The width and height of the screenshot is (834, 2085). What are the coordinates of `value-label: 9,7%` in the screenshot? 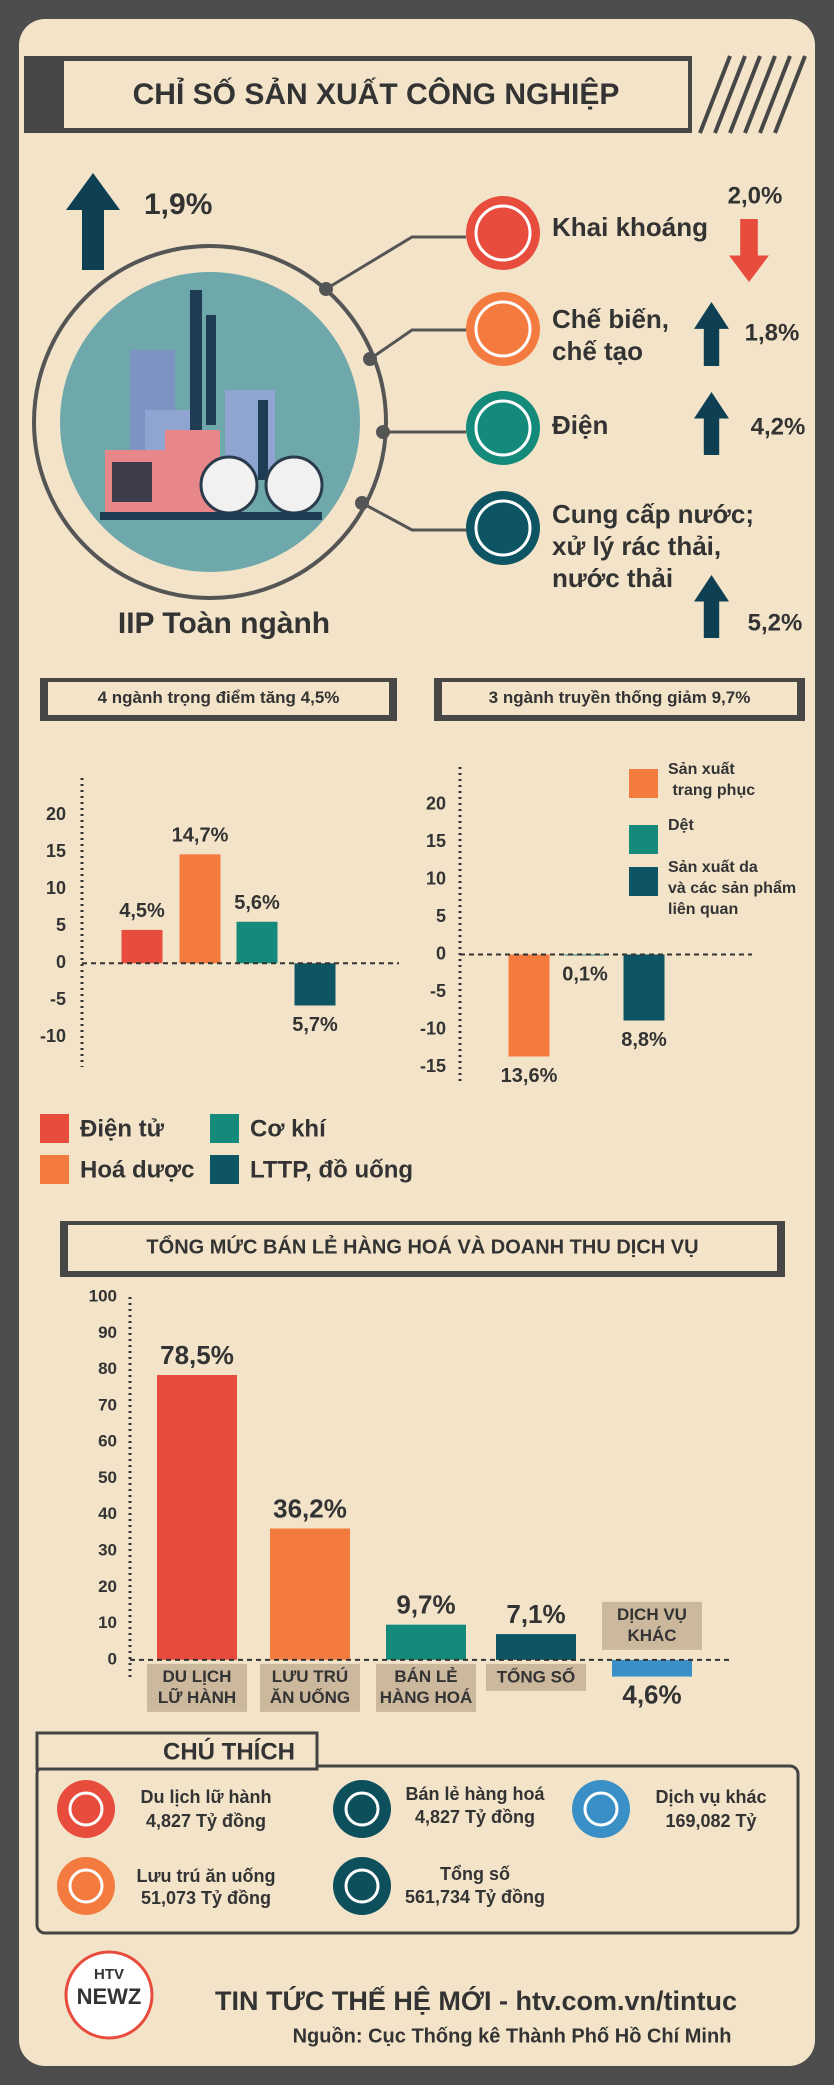 It's located at (425, 1605).